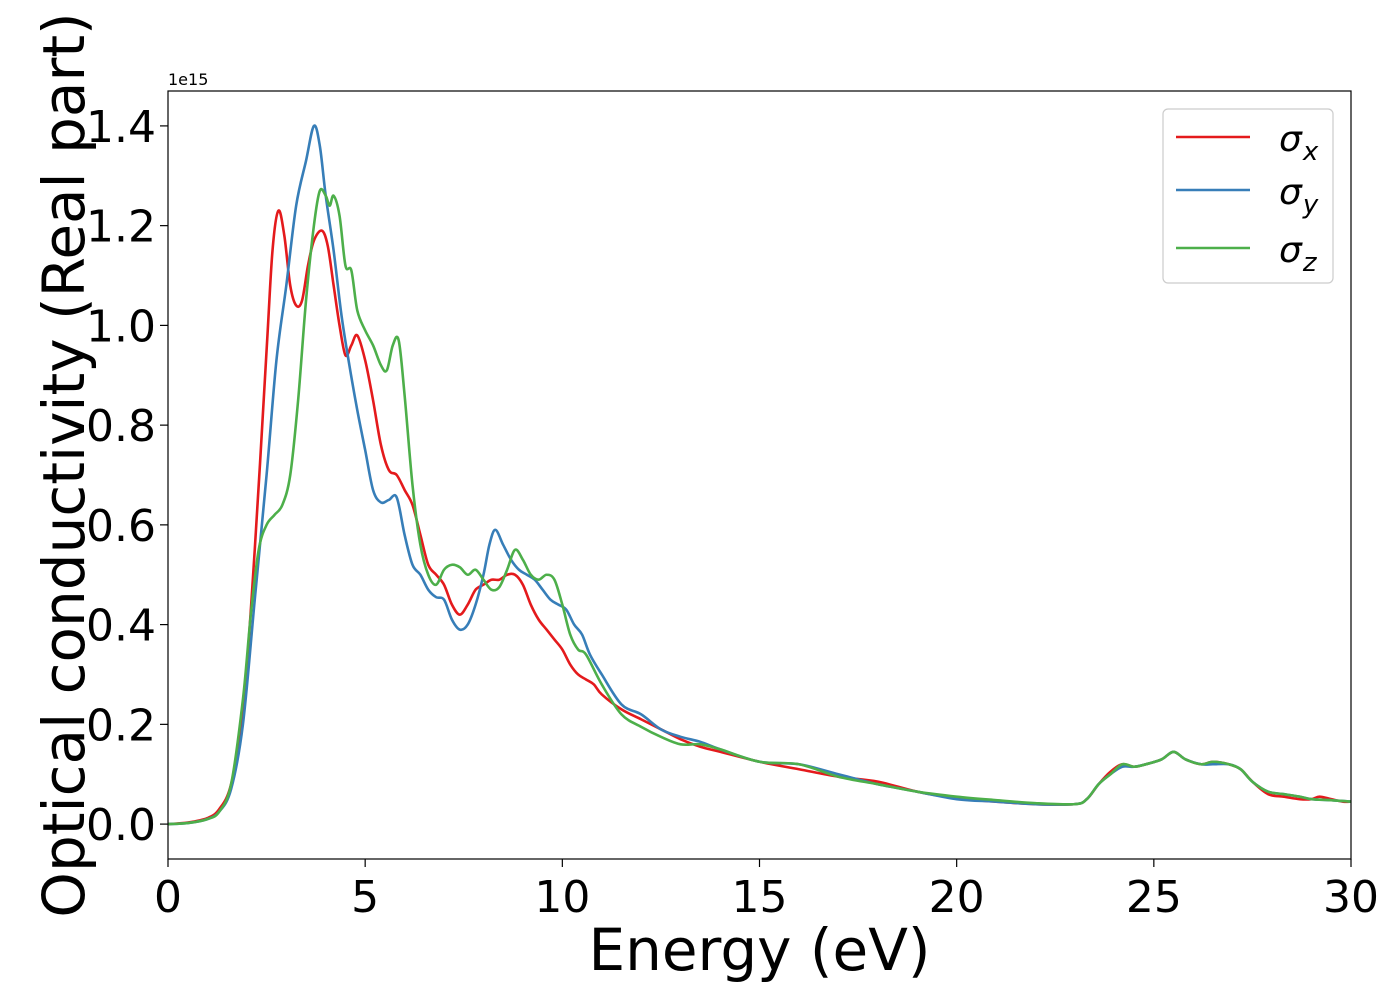 This screenshot has height=1000, width=1400. I want to click on y-tick-label: 0.8, so click(121, 426).